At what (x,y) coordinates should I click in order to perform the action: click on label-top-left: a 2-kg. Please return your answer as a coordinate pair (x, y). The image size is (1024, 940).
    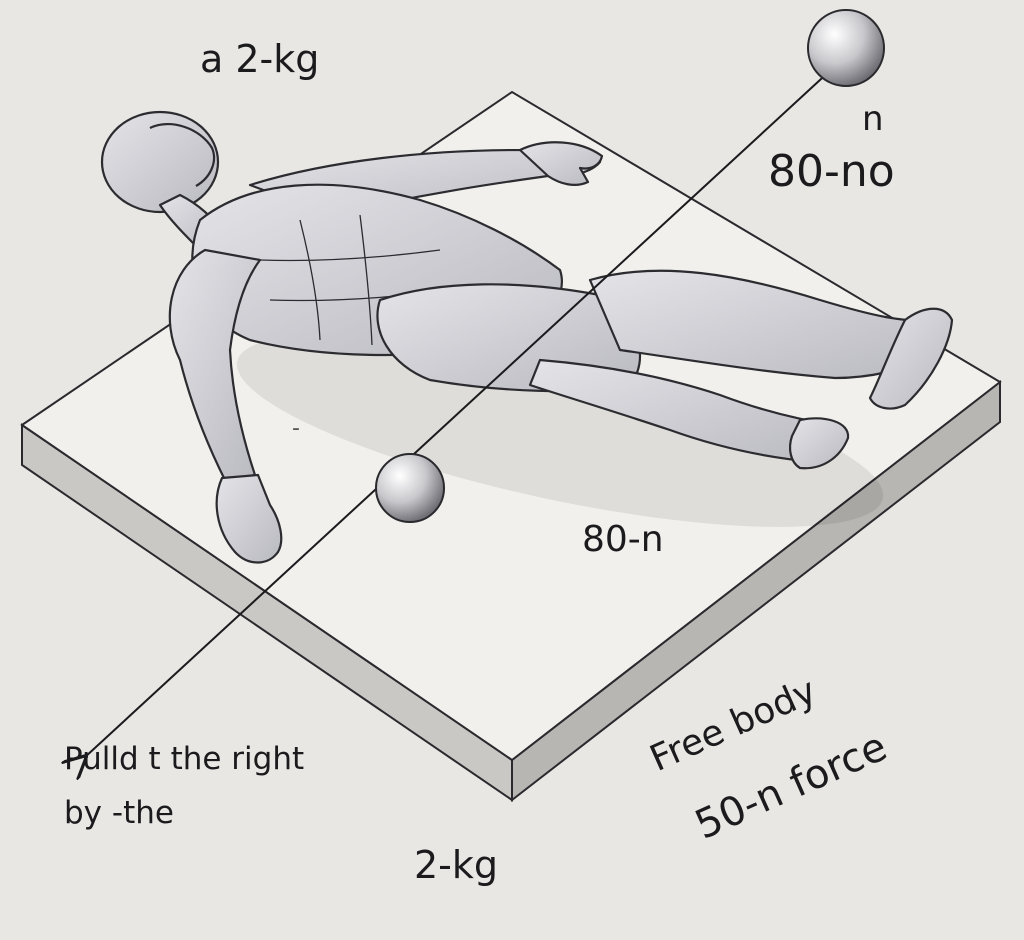
    Looking at the image, I should click on (260, 59).